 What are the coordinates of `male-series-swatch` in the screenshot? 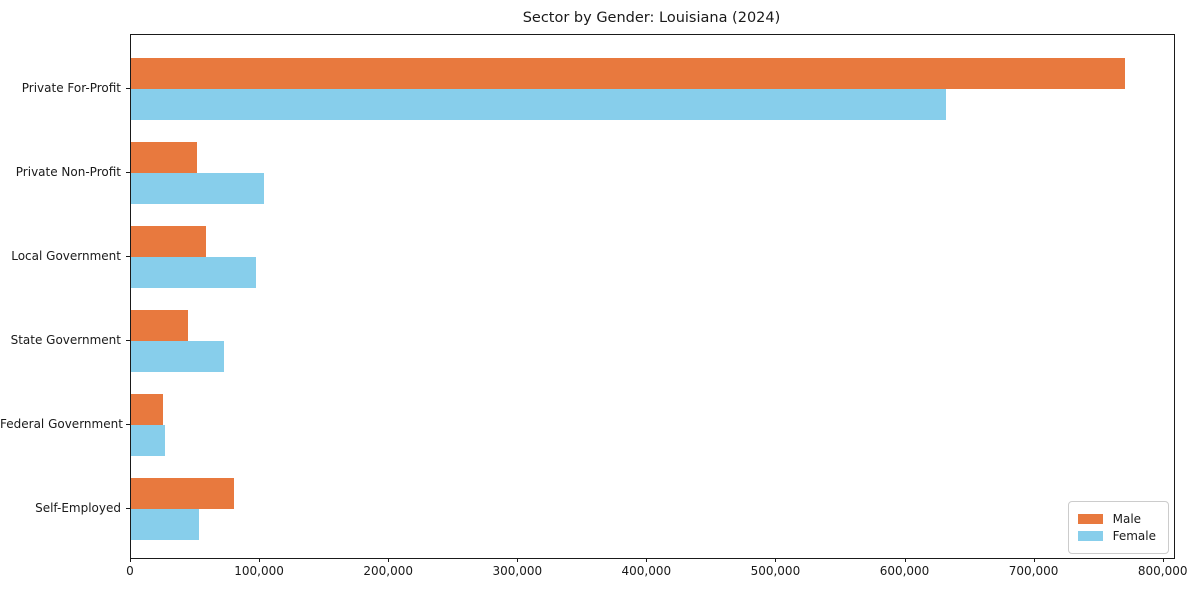 It's located at (1090, 519).